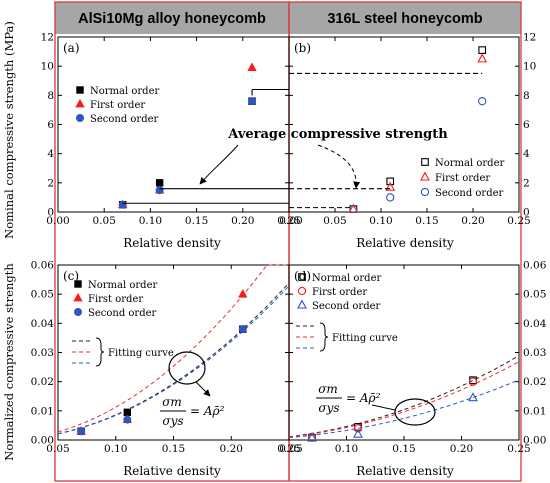 This screenshot has width=550, height=483. What do you see at coordinates (187, 368) in the screenshot?
I see `fit-ellipse-c` at bounding box center [187, 368].